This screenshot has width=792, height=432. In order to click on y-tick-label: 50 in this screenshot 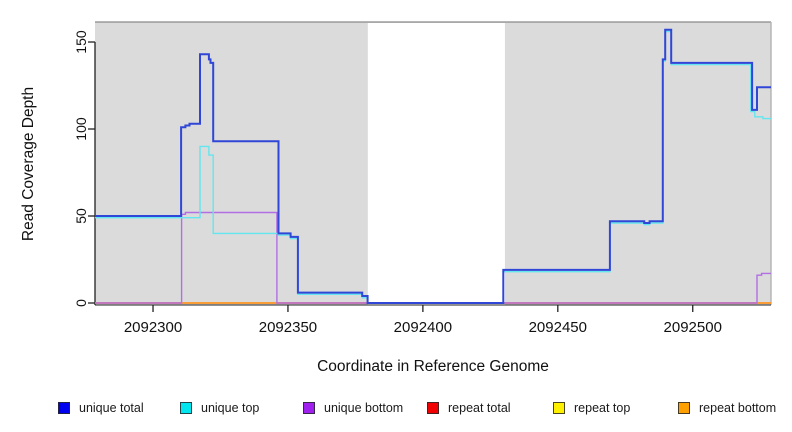, I will do `click(81, 216)`.